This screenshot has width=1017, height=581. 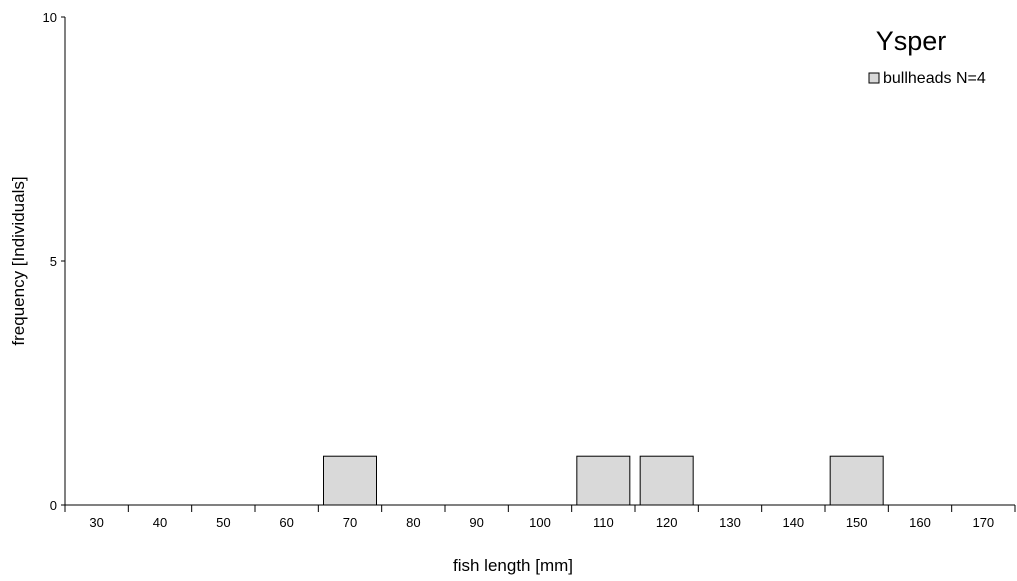 I want to click on x-tick-label: 50, so click(x=223, y=522).